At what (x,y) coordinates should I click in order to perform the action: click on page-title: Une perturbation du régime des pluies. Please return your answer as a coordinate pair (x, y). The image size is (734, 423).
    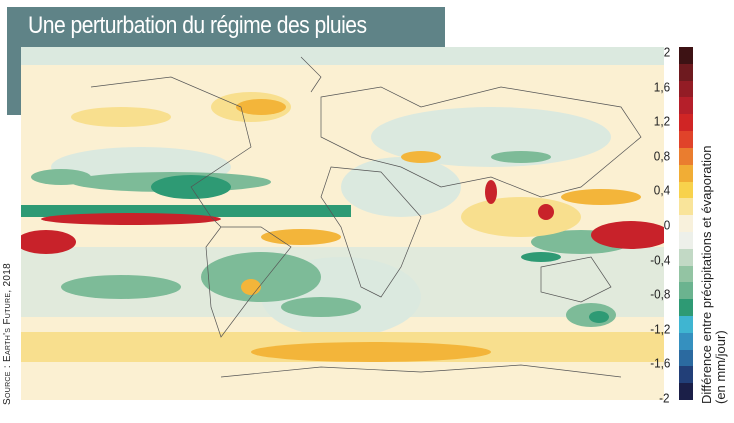
    Looking at the image, I should click on (197, 25).